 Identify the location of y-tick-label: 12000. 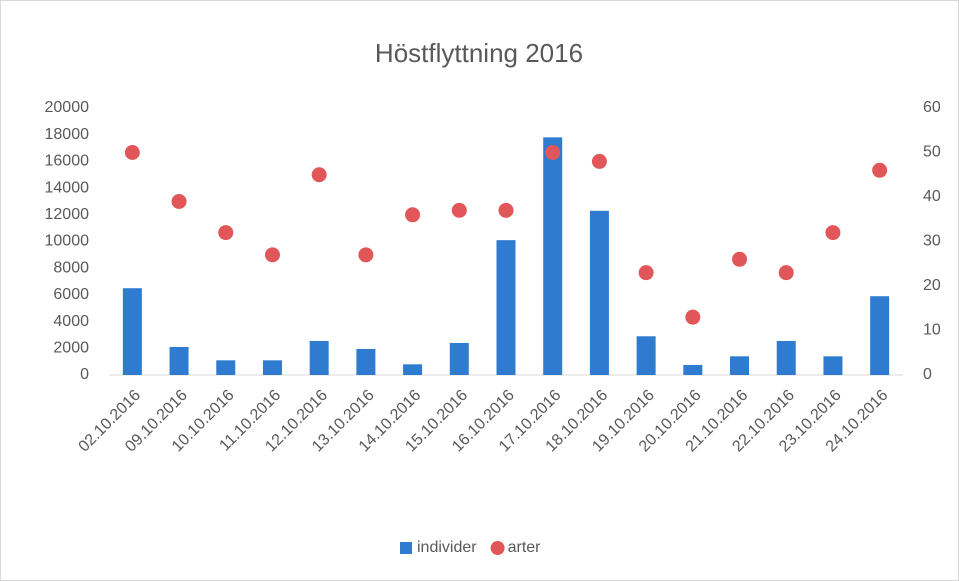
(67, 214).